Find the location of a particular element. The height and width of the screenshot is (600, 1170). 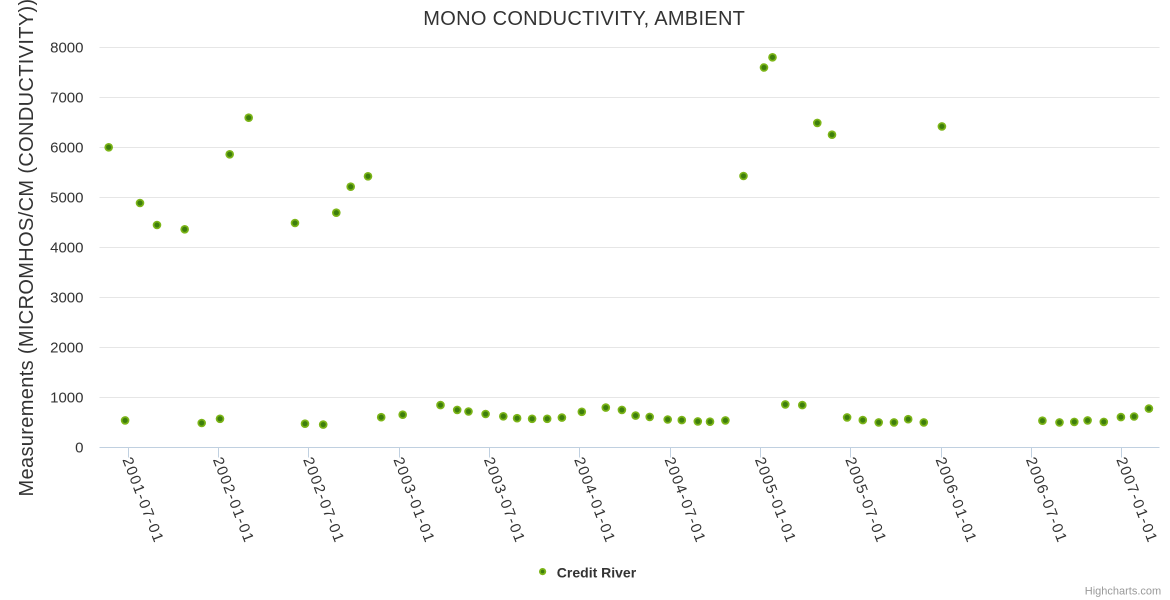

svg-text: 2003-07-01 is located at coordinates (504, 500).